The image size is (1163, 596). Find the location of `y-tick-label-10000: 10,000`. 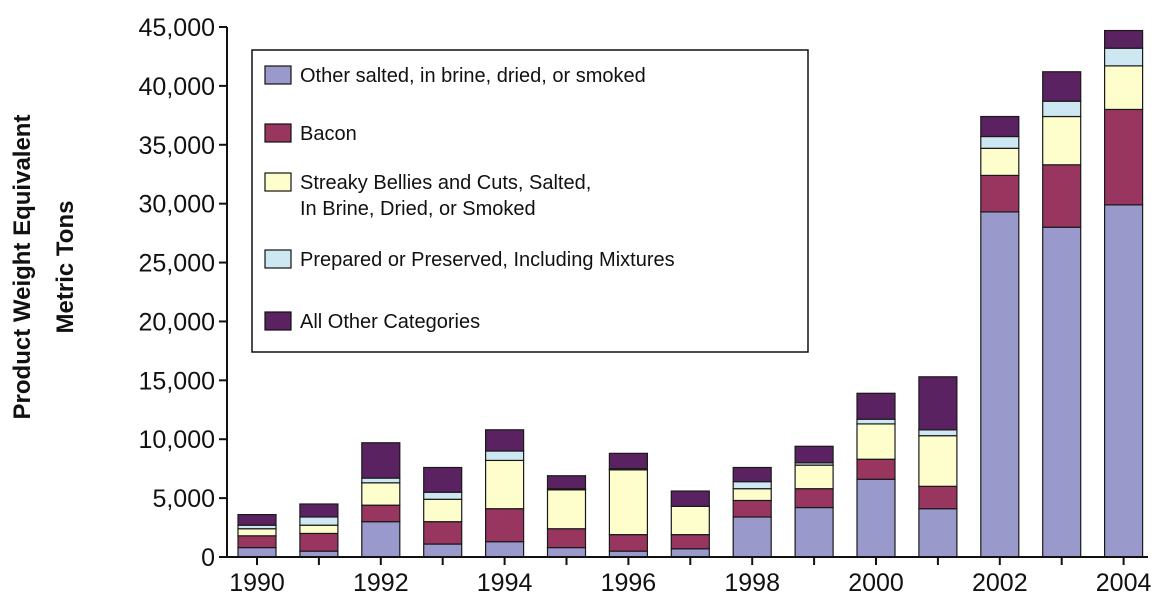

y-tick-label-10000: 10,000 is located at coordinates (177, 440).